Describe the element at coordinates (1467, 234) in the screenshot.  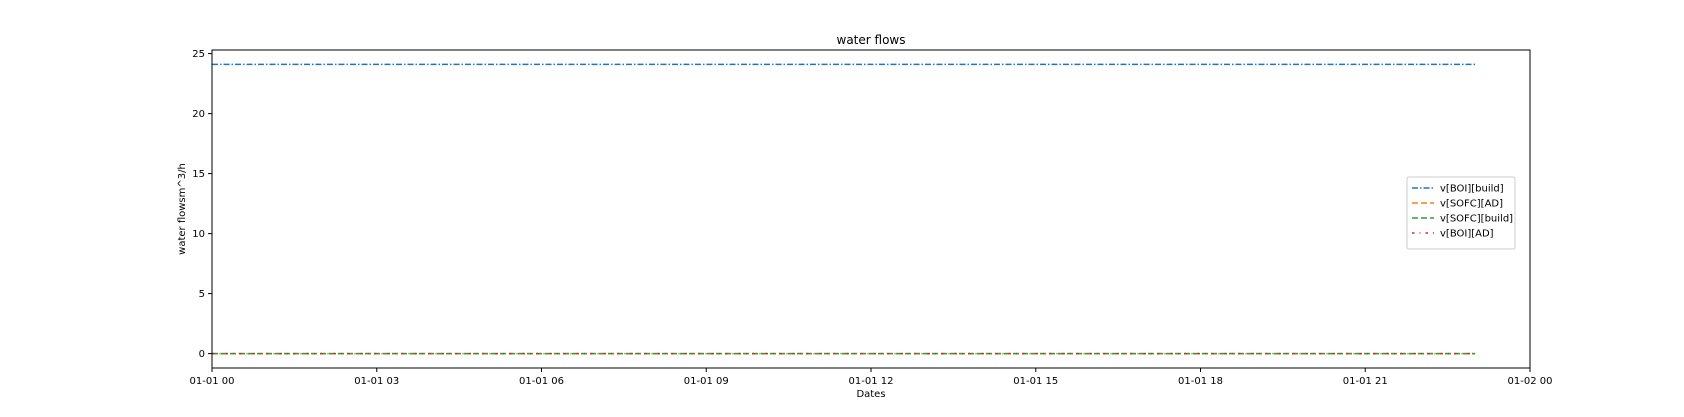
I see `legend-label: v[BOI][AD]` at that location.